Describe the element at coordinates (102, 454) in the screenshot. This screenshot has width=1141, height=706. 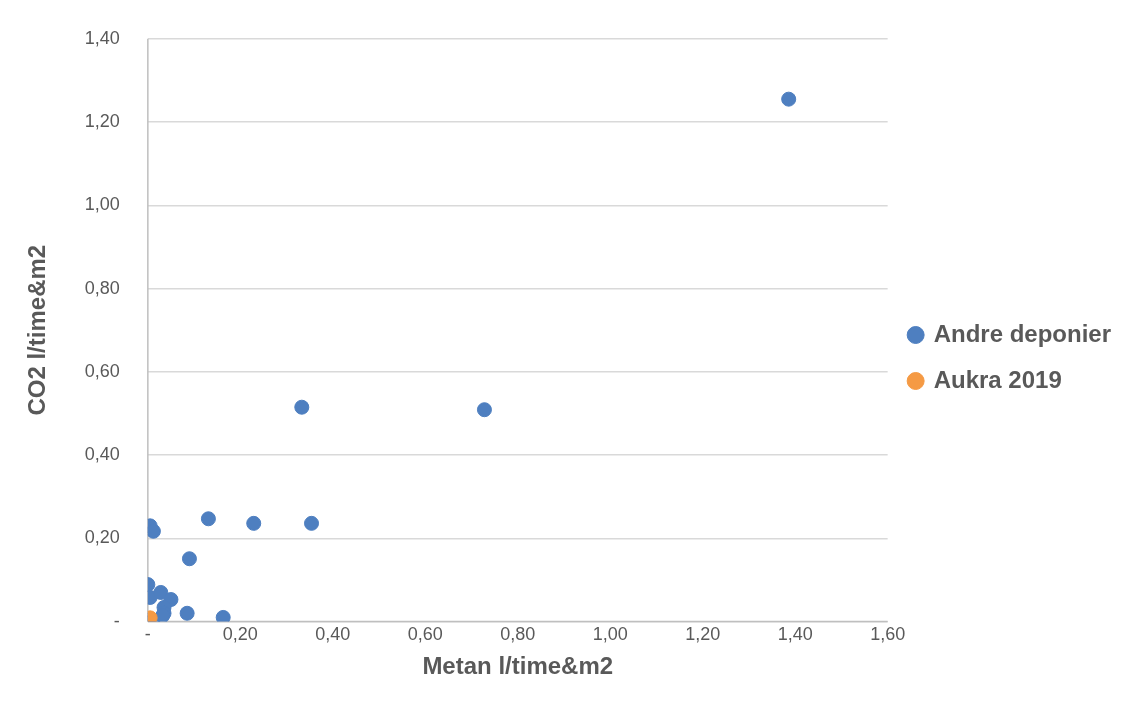
I see `y-tick-label: 0,40` at that location.